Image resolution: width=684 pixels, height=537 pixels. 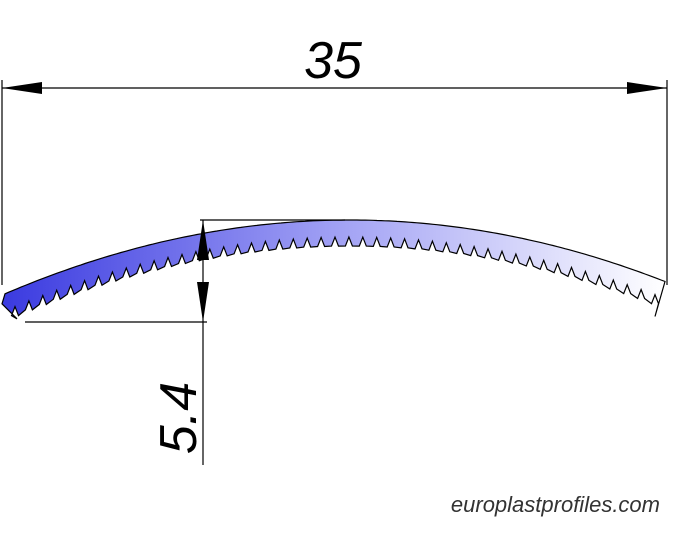 What do you see at coordinates (333, 61) in the screenshot?
I see `width-label: 35` at bounding box center [333, 61].